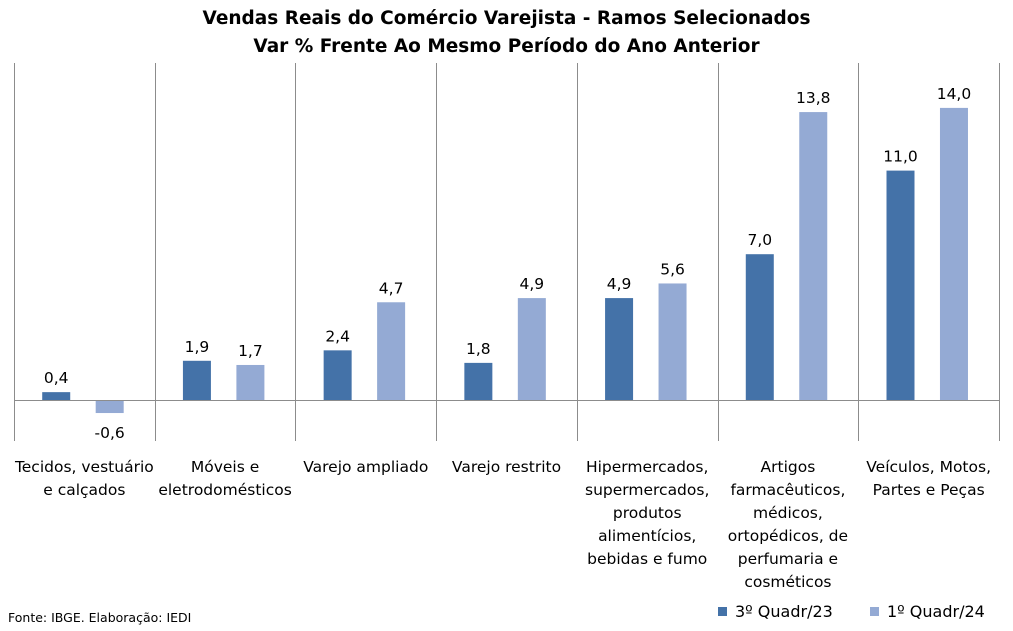  What do you see at coordinates (250, 351) in the screenshot?
I see `data-label: 1,7` at bounding box center [250, 351].